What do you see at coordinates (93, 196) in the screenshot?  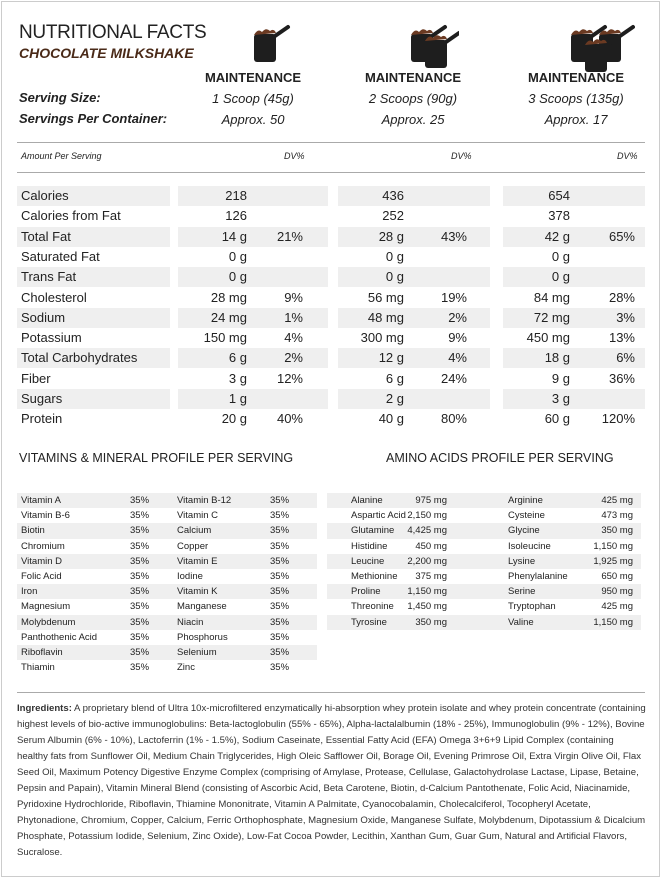 I see `nutrient-label: Calories` at bounding box center [93, 196].